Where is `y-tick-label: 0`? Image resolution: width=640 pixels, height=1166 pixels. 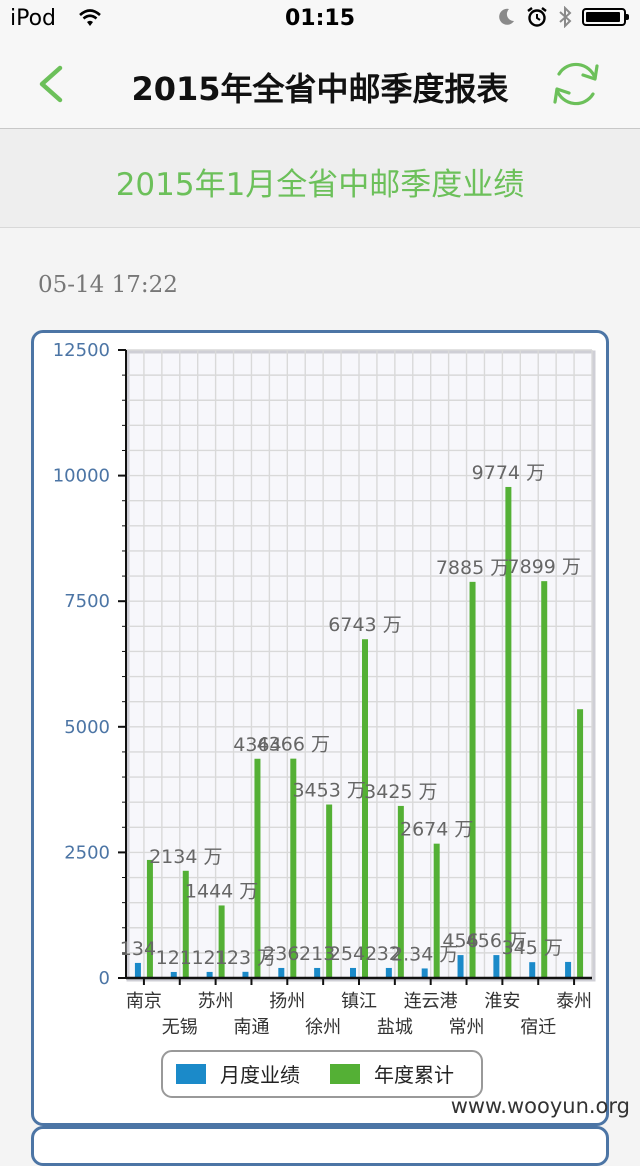
y-tick-label: 0 is located at coordinates (104, 978).